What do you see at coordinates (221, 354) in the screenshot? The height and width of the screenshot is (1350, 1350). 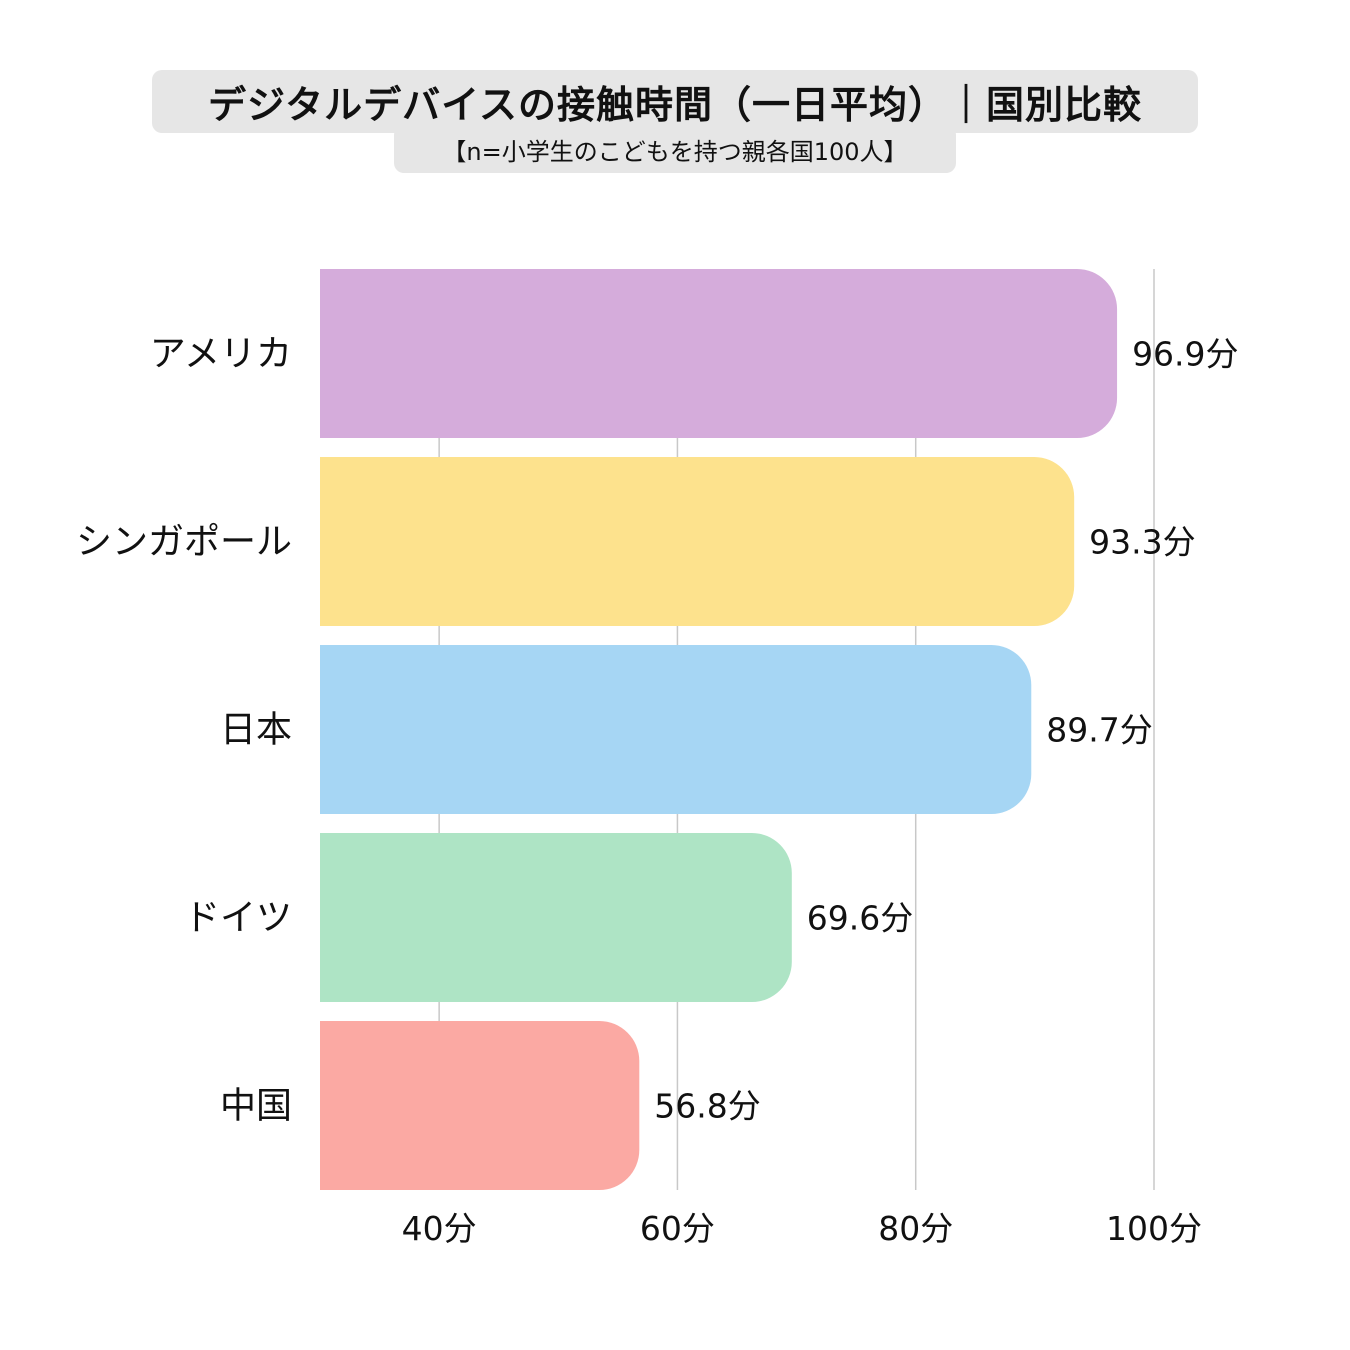 I see `category-label: アメリカ` at bounding box center [221, 354].